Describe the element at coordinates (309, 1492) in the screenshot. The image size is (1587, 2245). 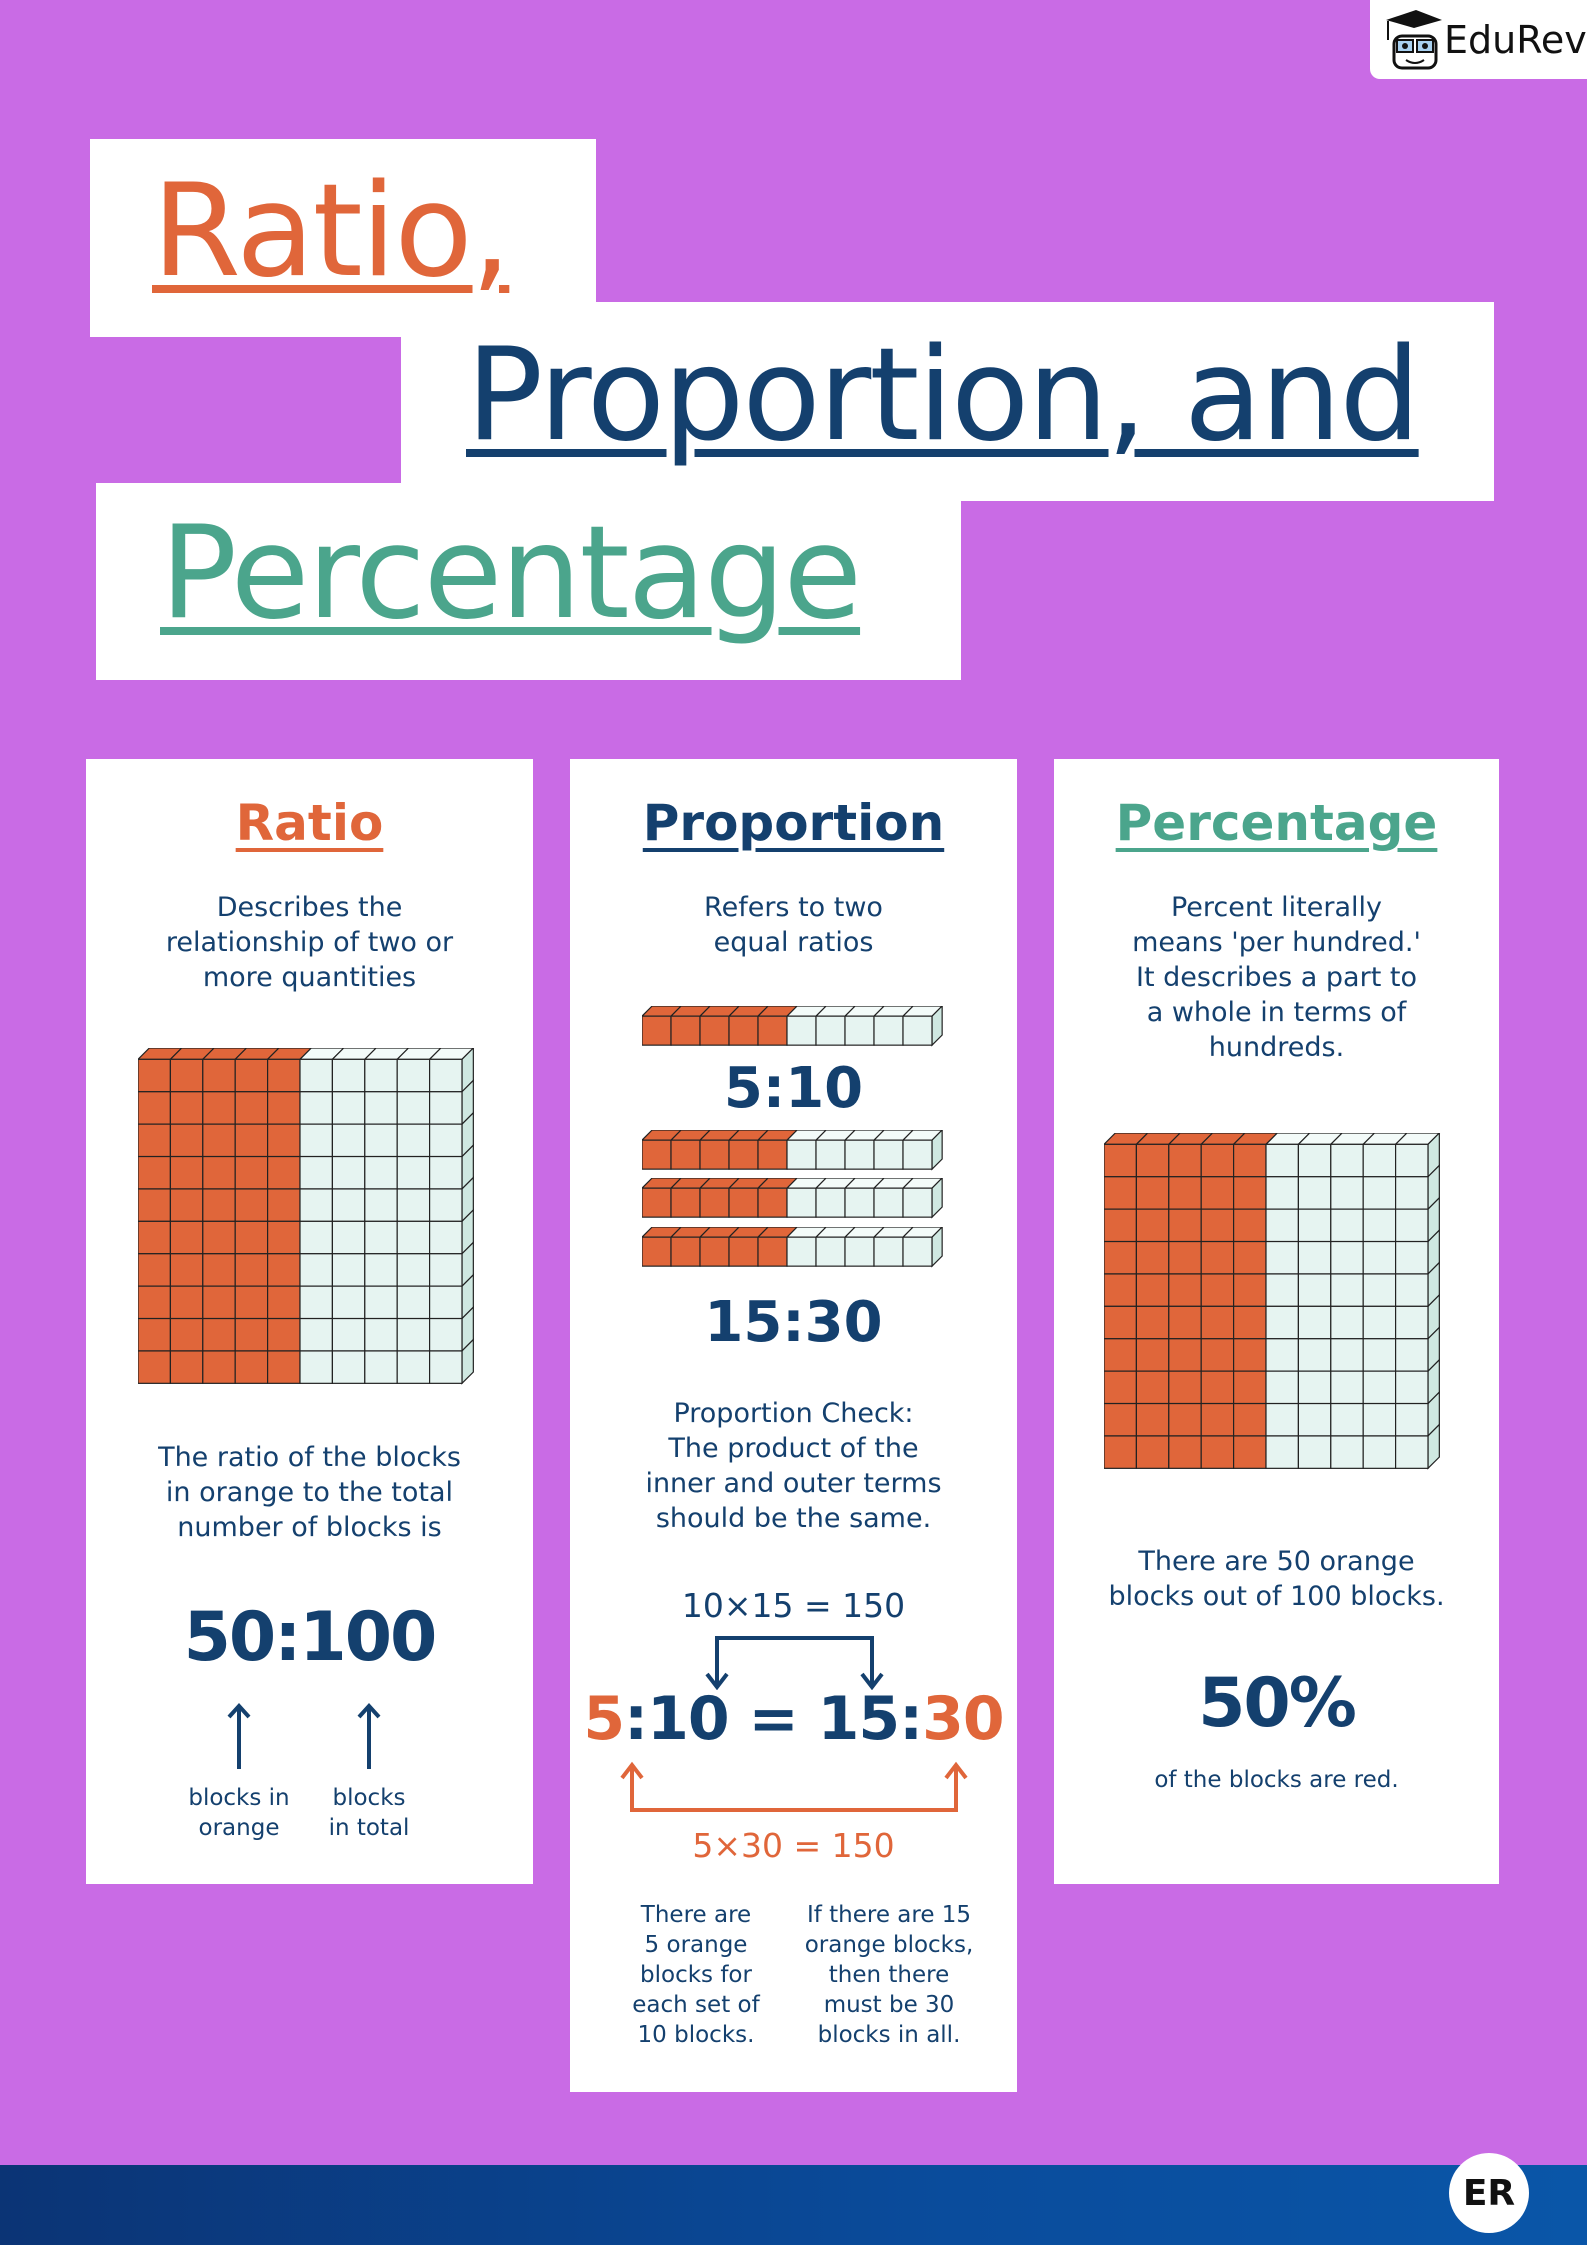
I see `text-line: in orange to the total` at that location.